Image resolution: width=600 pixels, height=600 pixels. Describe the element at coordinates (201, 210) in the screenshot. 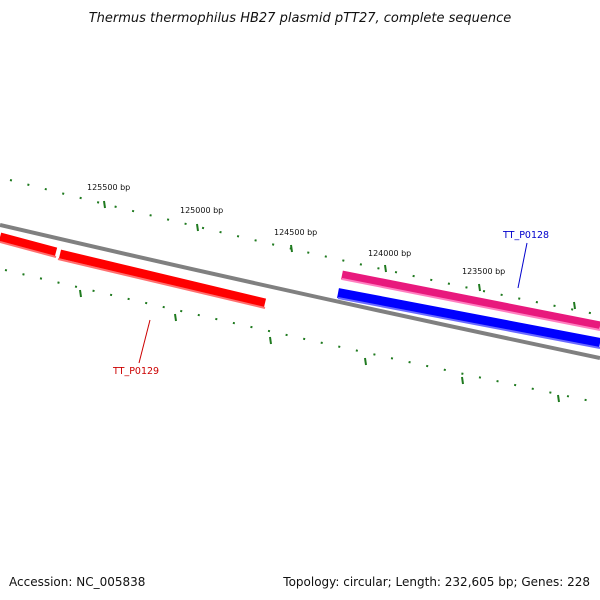

I see `scale-label-125000: 125000 bp` at that location.